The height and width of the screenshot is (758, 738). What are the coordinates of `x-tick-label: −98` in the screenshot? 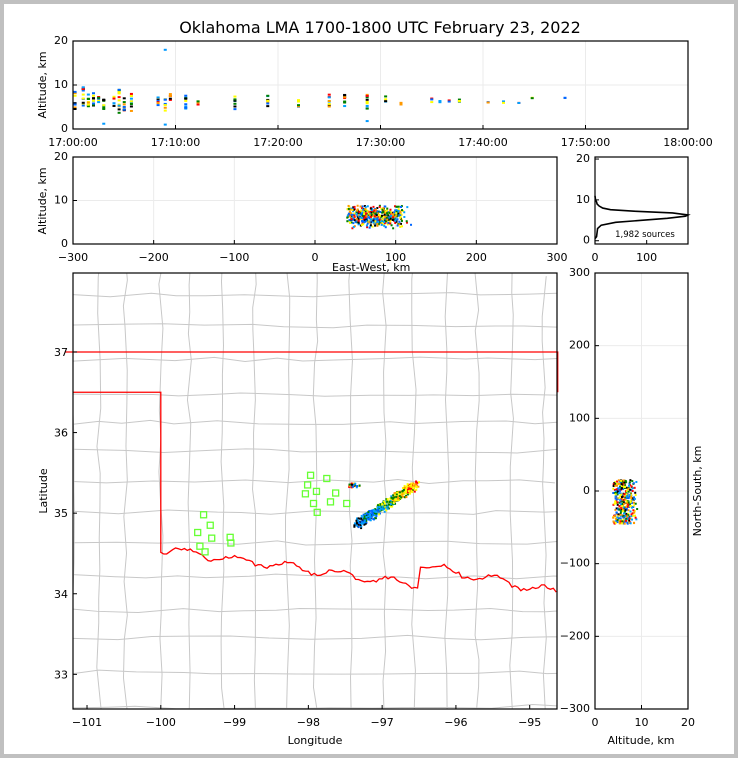 It's located at (308, 722).